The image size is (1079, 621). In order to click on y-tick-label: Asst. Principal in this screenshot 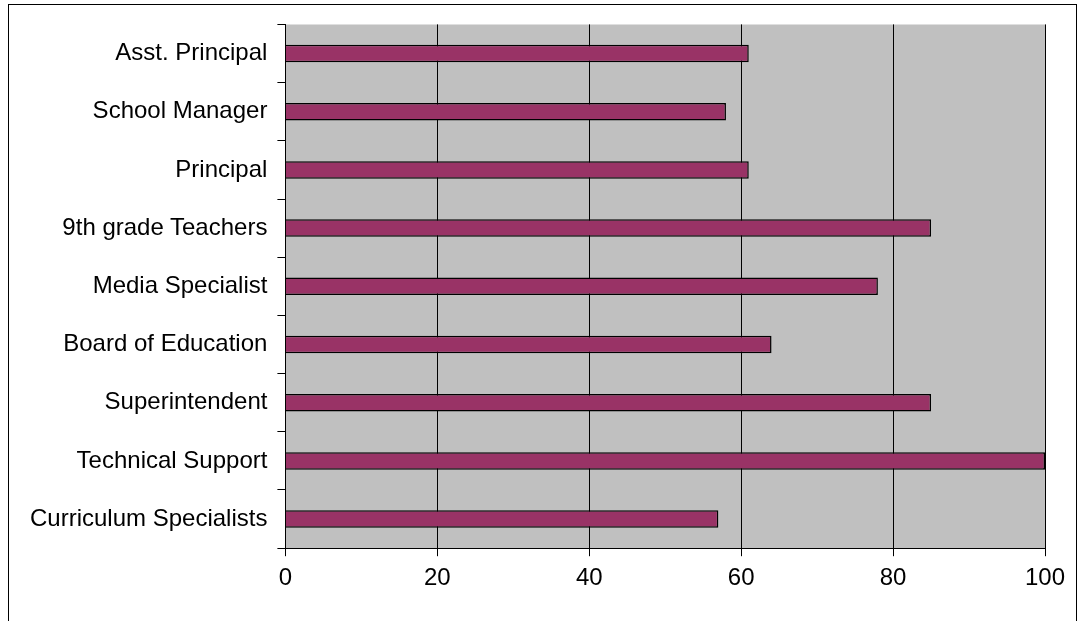, I will do `click(191, 52)`.